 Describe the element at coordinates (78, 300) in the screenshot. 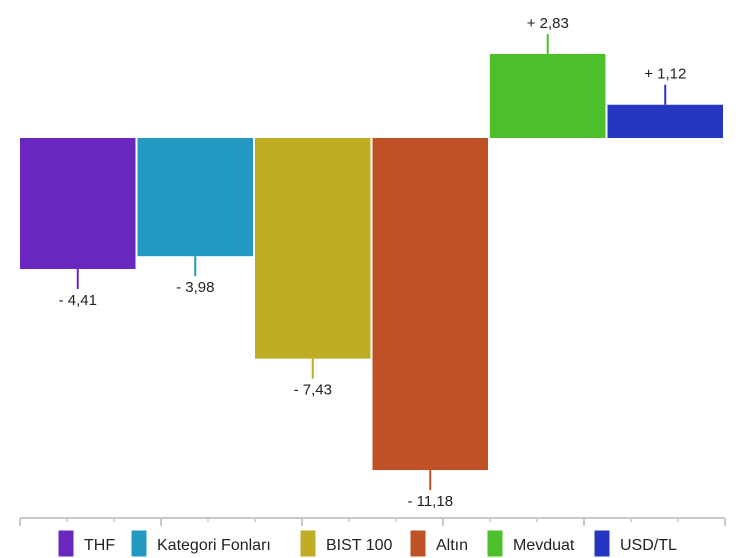

I see `value-label-thf: - 4,41` at that location.